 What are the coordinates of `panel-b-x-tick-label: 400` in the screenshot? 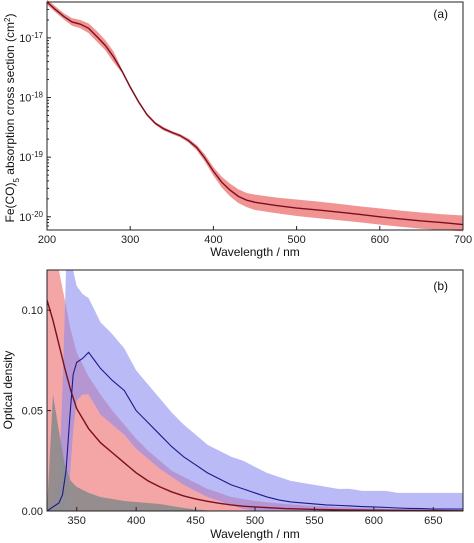 It's located at (136, 521).